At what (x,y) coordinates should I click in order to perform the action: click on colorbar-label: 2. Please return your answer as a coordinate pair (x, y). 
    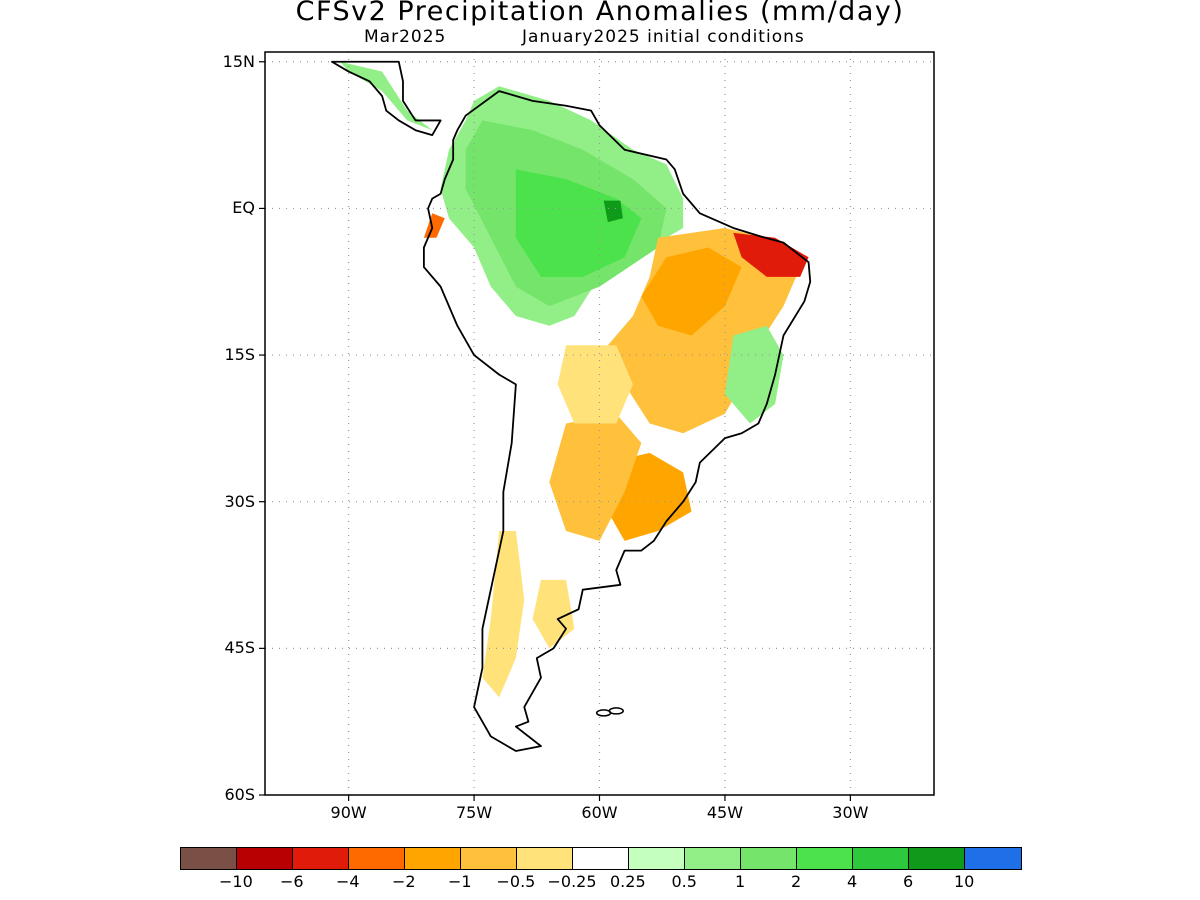
    Looking at the image, I should click on (796, 881).